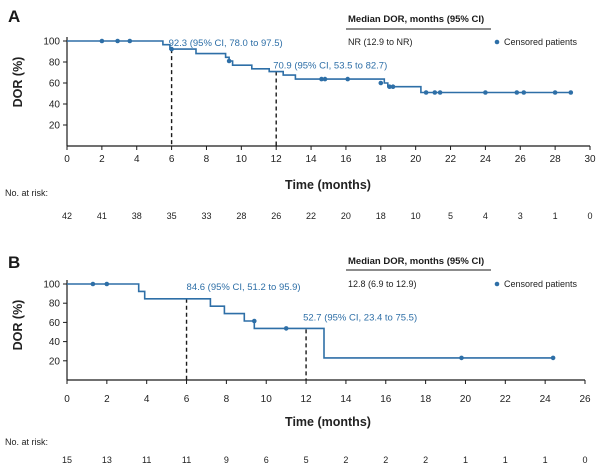 This screenshot has height=474, width=600. What do you see at coordinates (277, 159) in the screenshot?
I see `panel-a-xtick-label: 12` at bounding box center [277, 159].